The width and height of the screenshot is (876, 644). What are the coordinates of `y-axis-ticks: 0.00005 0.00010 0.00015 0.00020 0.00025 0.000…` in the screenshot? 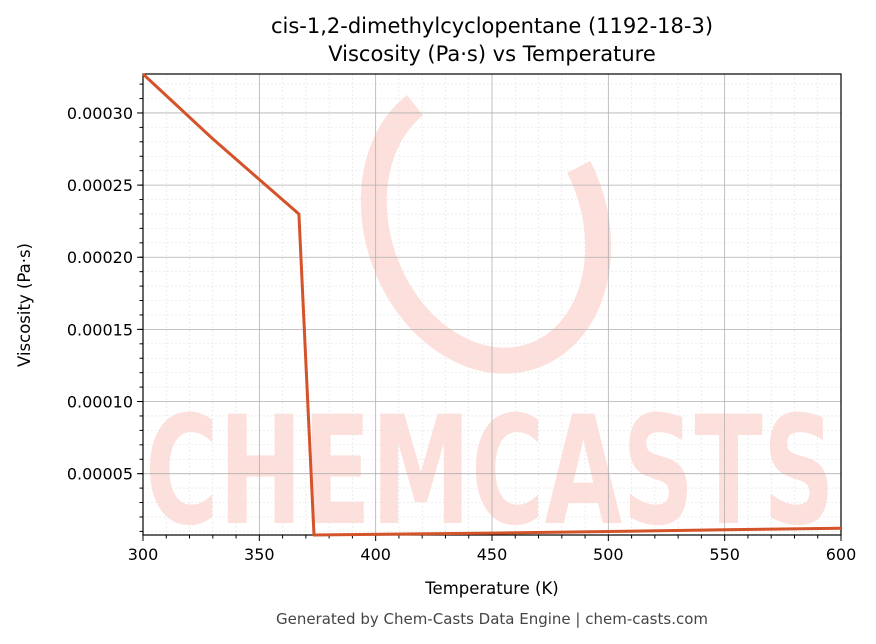 It's located at (105, 307).